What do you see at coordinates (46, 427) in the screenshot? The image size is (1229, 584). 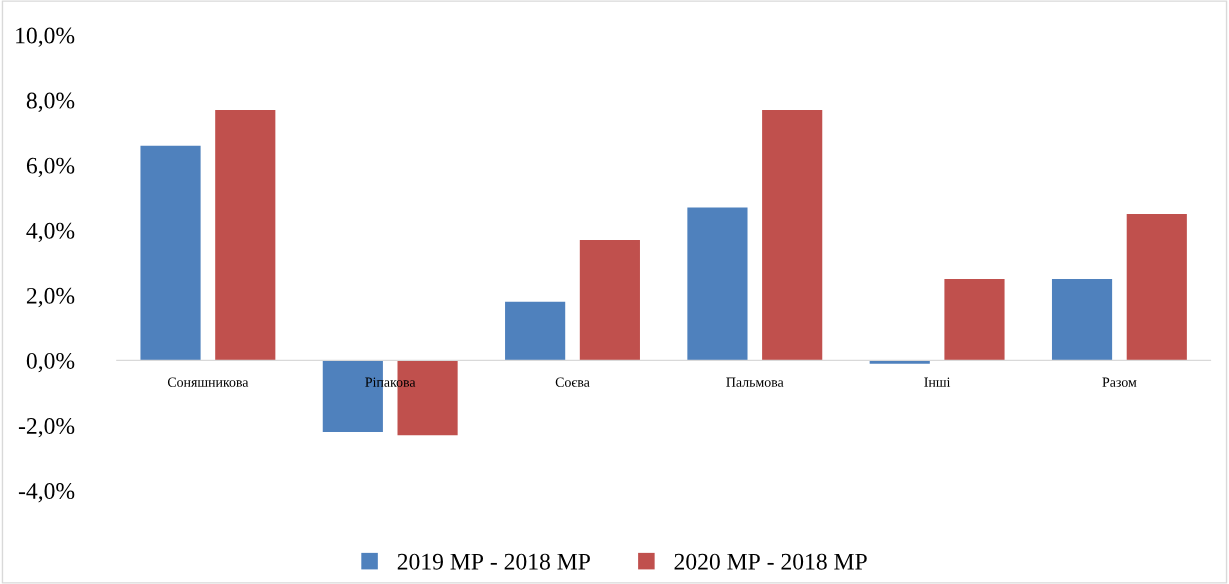 I see `y-tick-label: -2,0%` at bounding box center [46, 427].